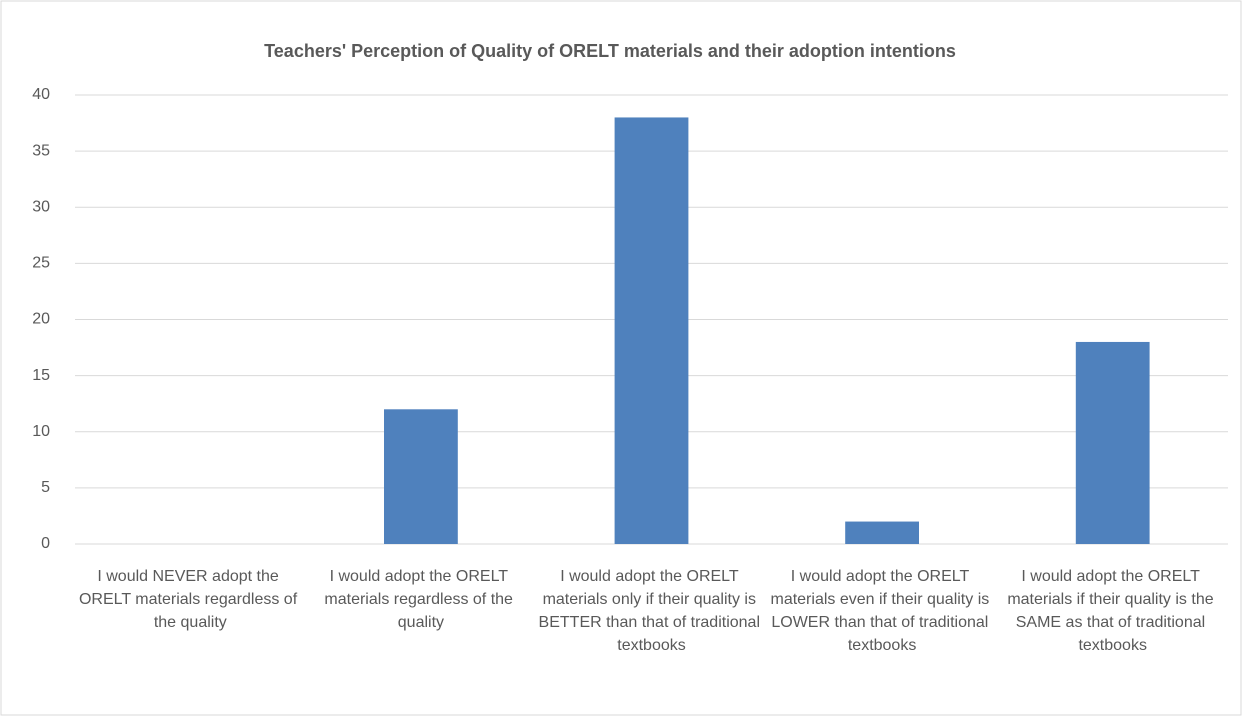 The height and width of the screenshot is (717, 1252). What do you see at coordinates (41, 375) in the screenshot?
I see `y-tick-label: 15` at bounding box center [41, 375].